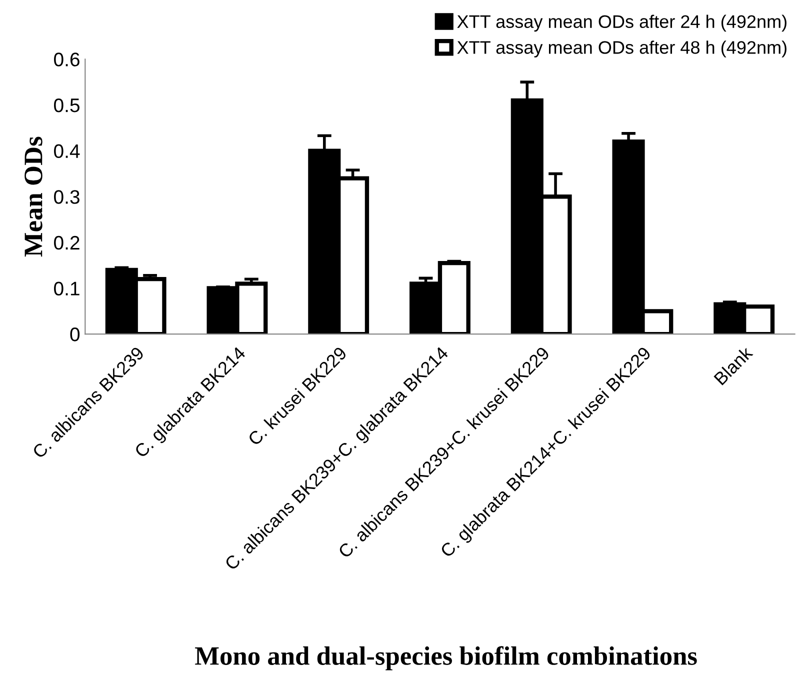 The image size is (811, 696). What do you see at coordinates (67, 151) in the screenshot?
I see `y-tick-label: 0.4` at bounding box center [67, 151].